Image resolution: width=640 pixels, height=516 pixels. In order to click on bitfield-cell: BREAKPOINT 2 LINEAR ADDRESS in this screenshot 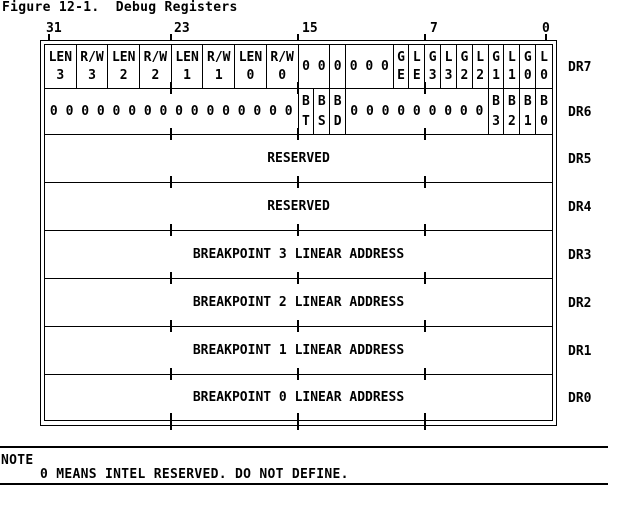, I will do `click(298, 302)`.